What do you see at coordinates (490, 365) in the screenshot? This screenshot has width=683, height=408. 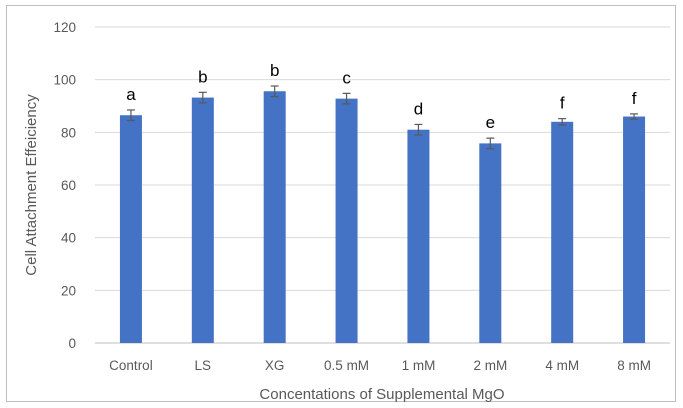 I see `x-tick-label: 2 mM` at bounding box center [490, 365].